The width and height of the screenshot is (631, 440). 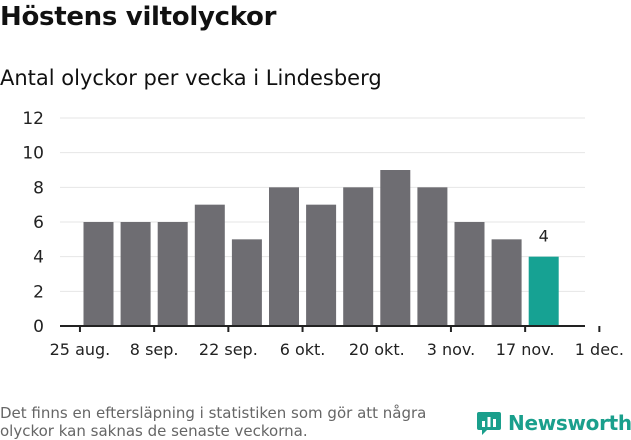 I want to click on x-tick-label: 3 nov., so click(x=451, y=349).